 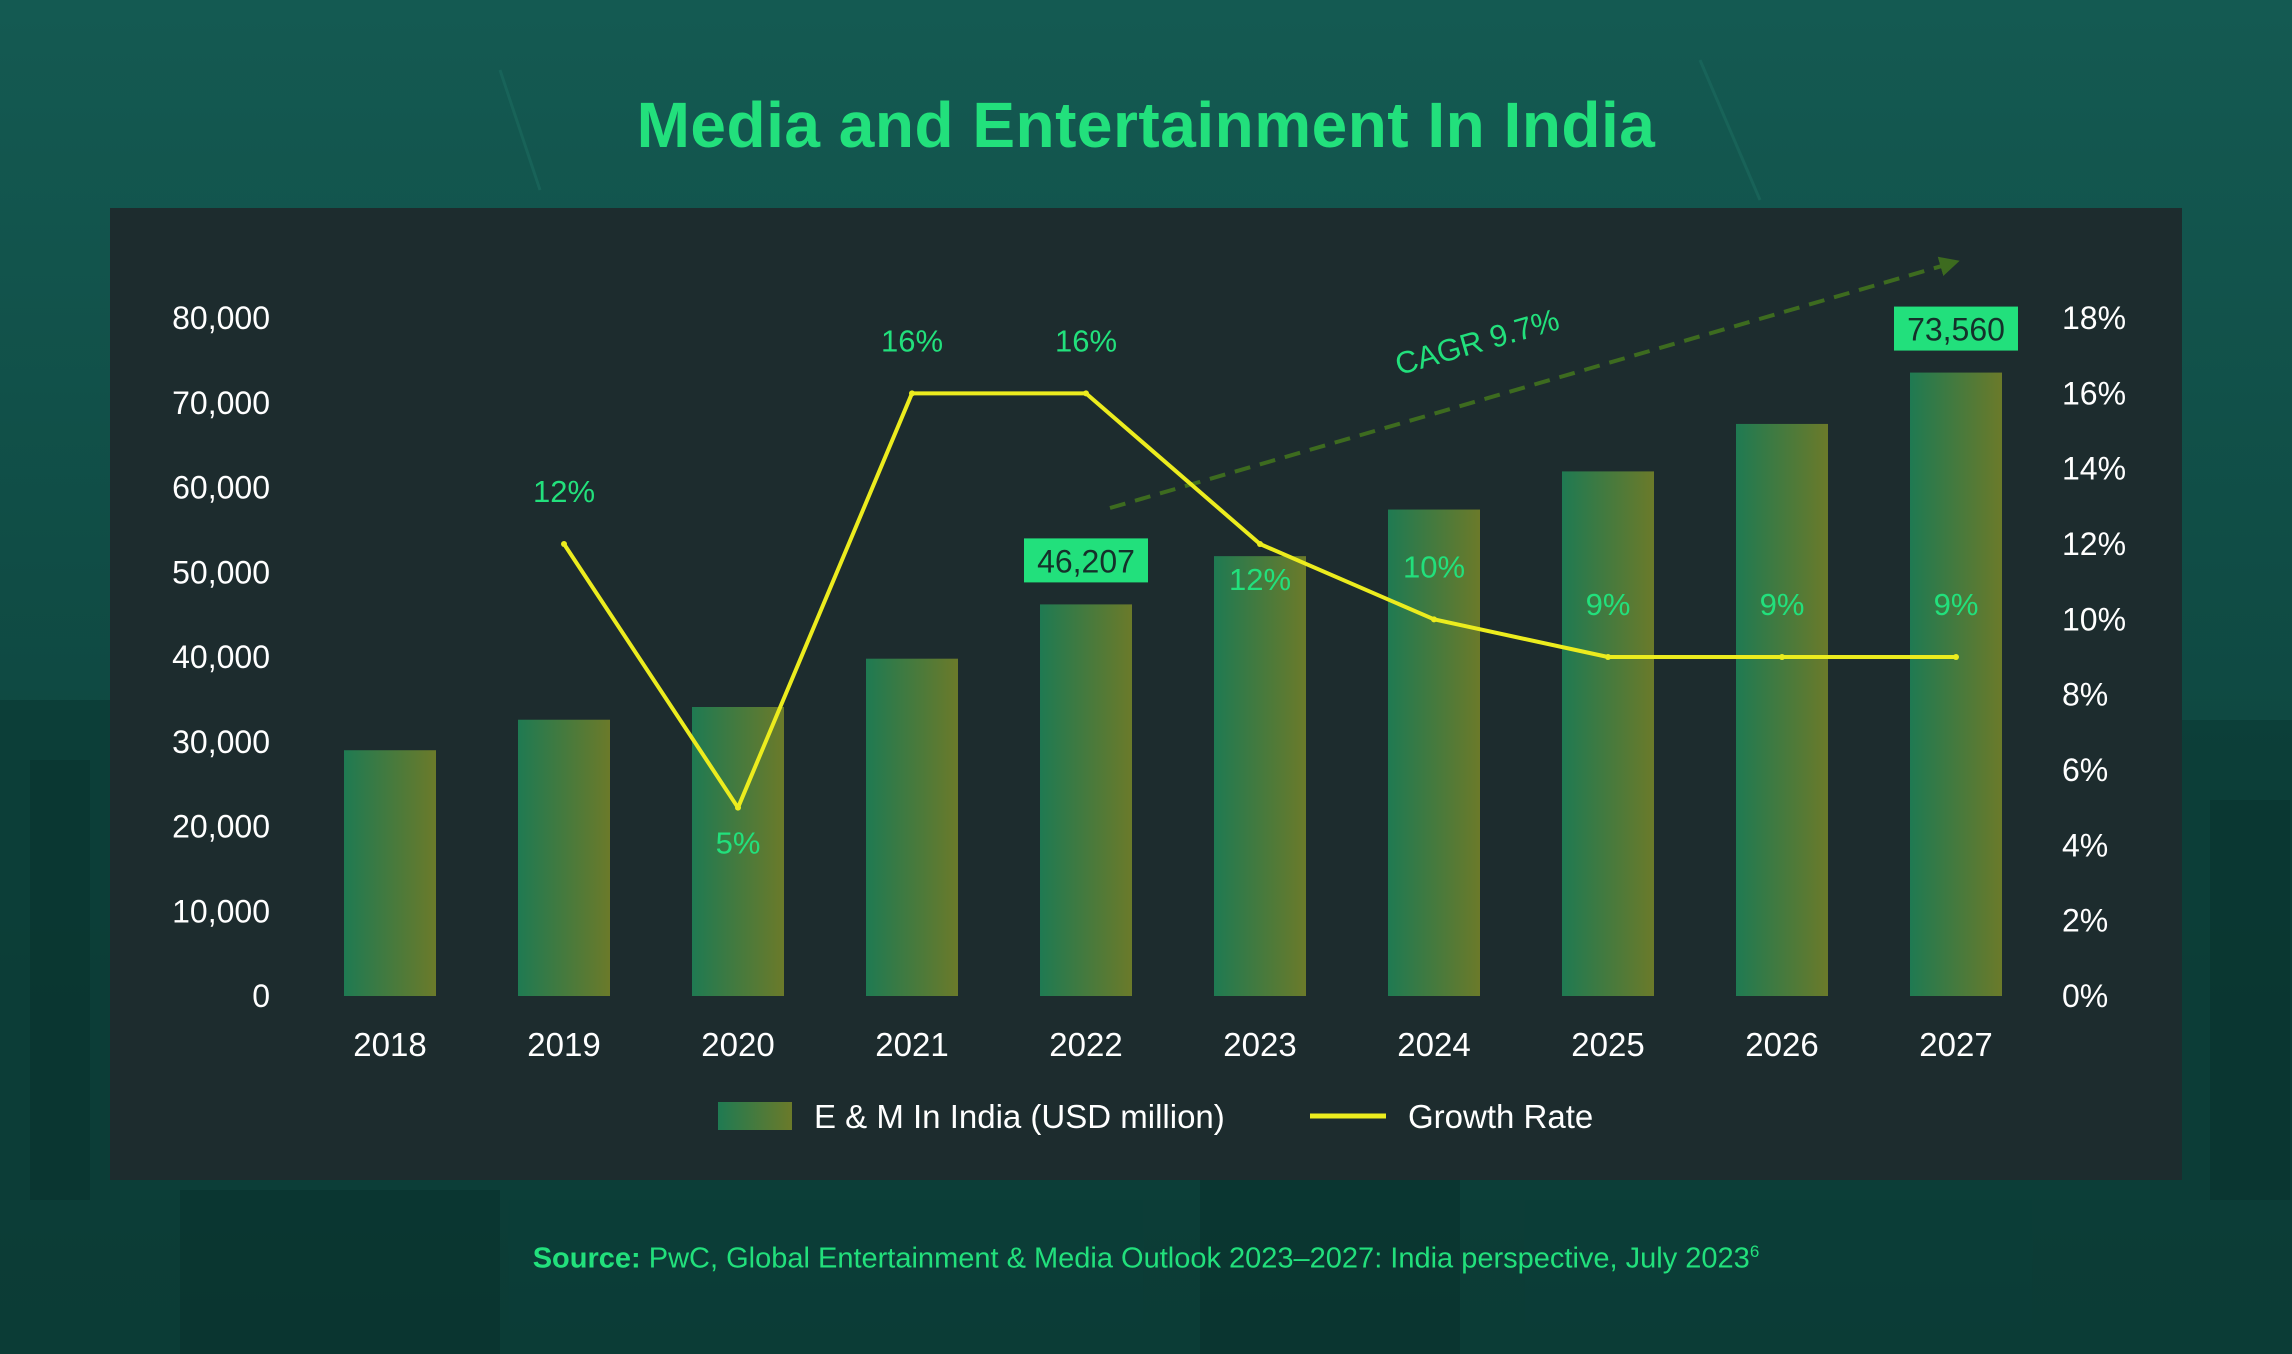 What do you see at coordinates (2094, 544) in the screenshot?
I see `right-axis-tick-label: 12%` at bounding box center [2094, 544].